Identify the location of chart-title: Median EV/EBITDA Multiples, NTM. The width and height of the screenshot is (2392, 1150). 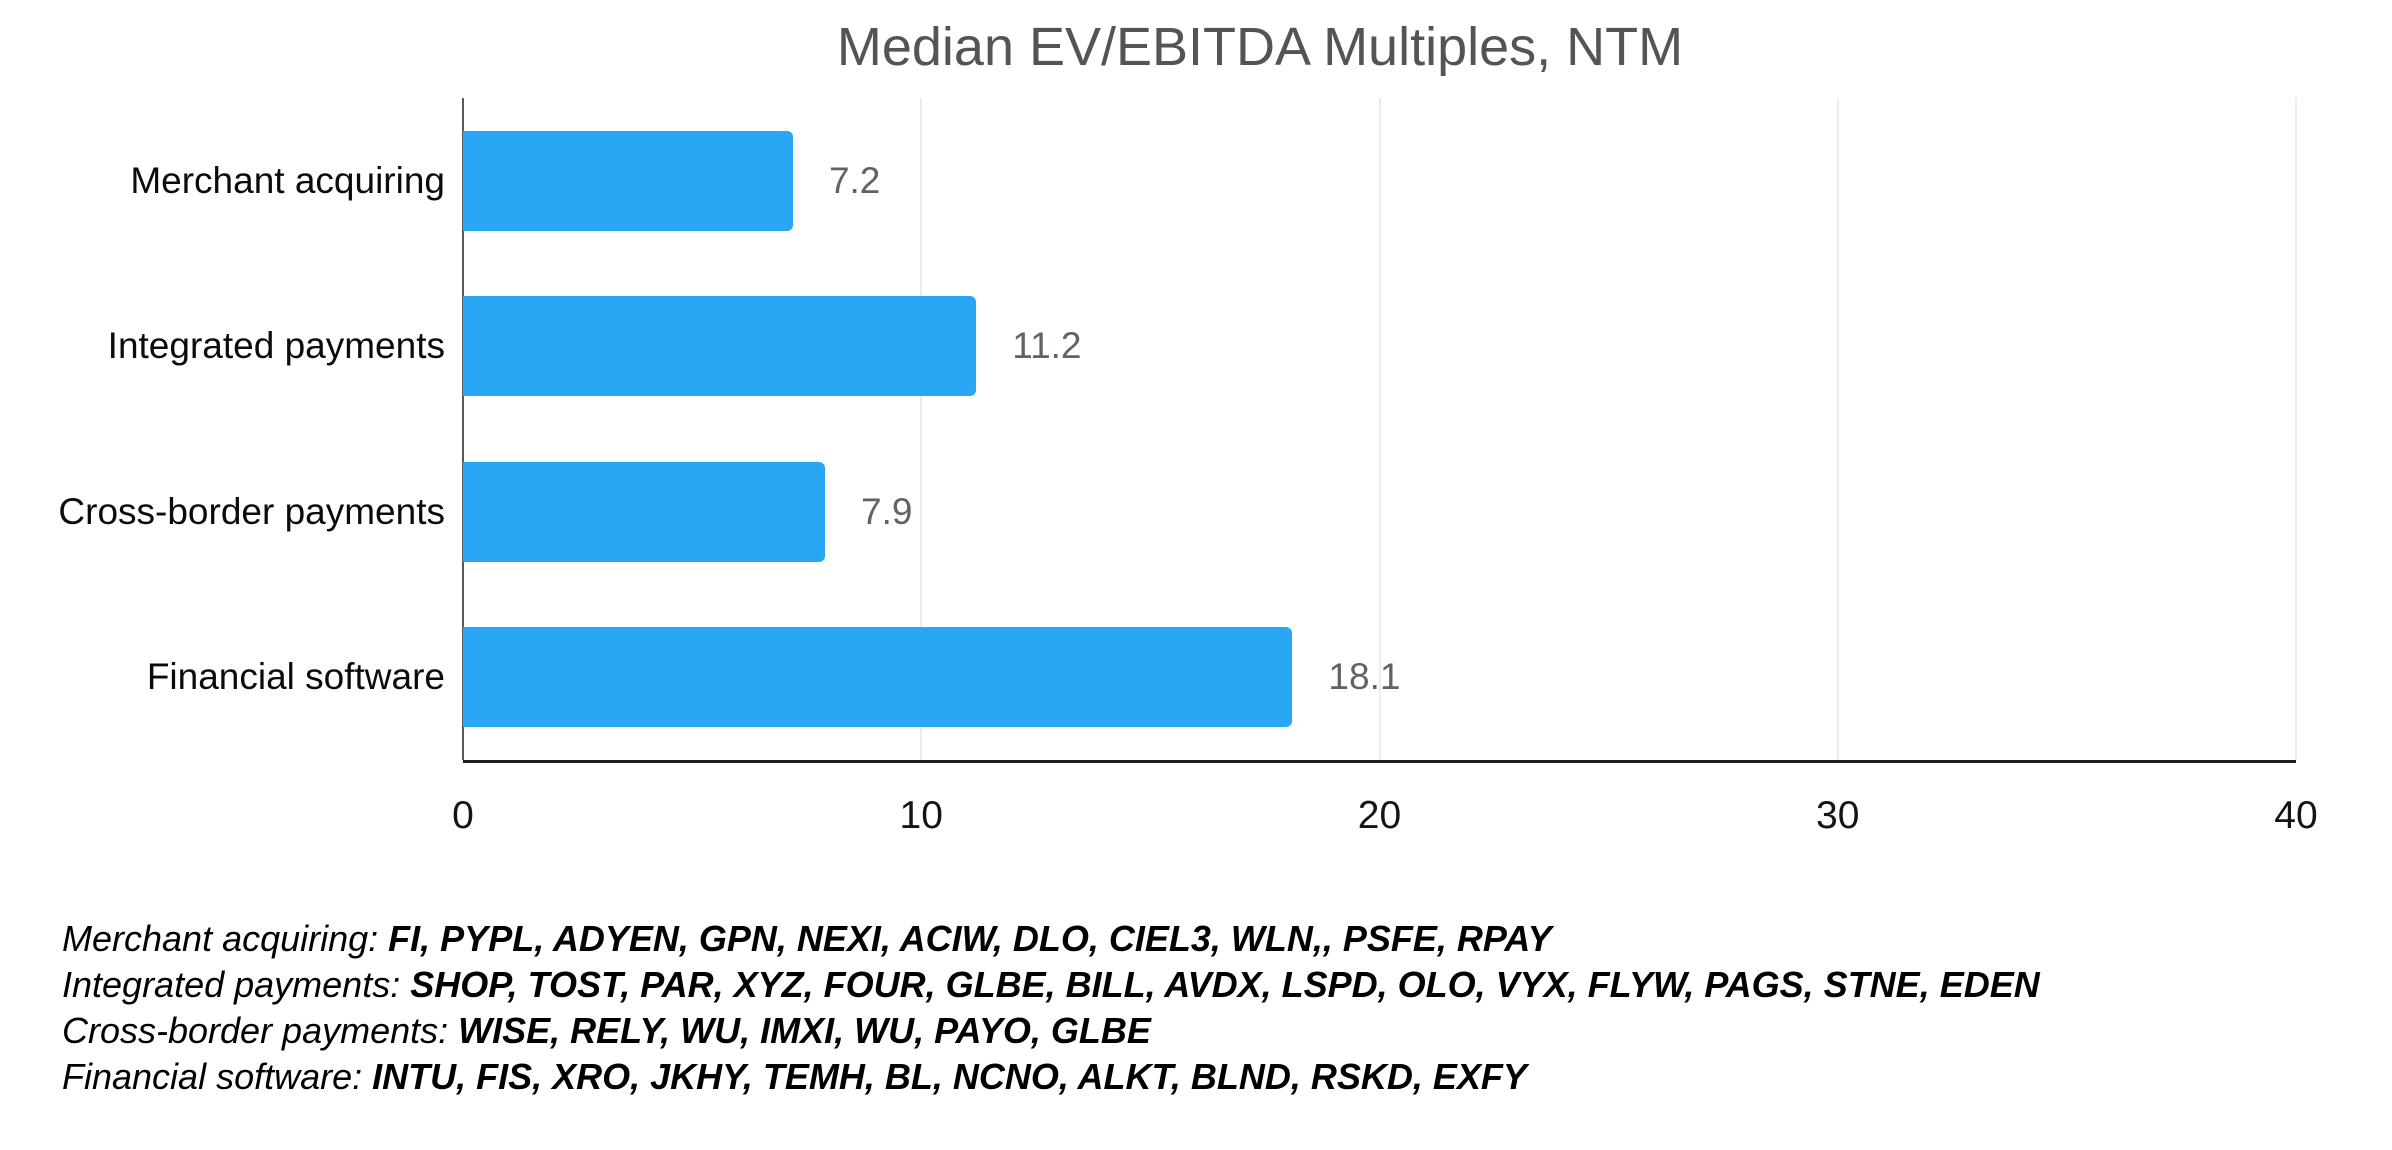
(1260, 47).